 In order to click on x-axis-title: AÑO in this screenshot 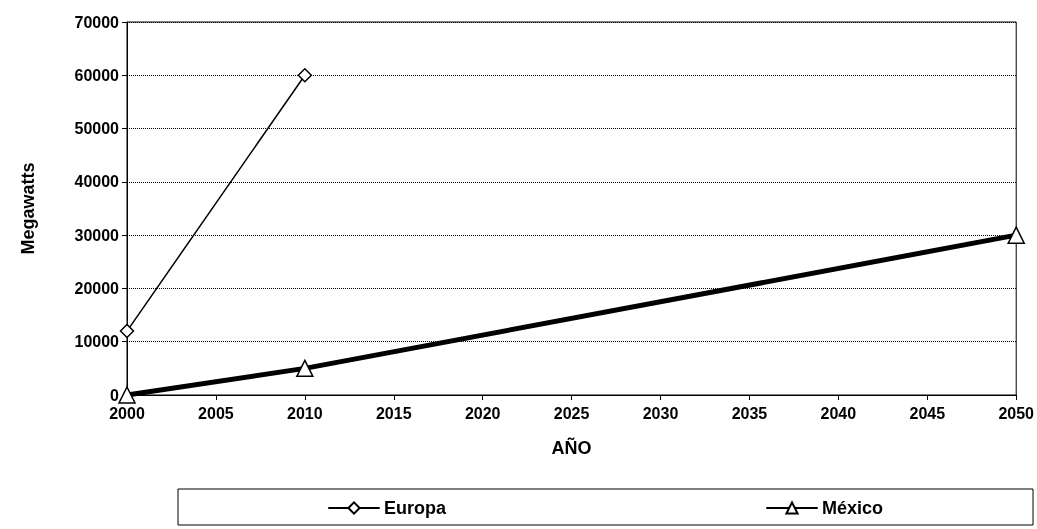, I will do `click(571, 447)`.